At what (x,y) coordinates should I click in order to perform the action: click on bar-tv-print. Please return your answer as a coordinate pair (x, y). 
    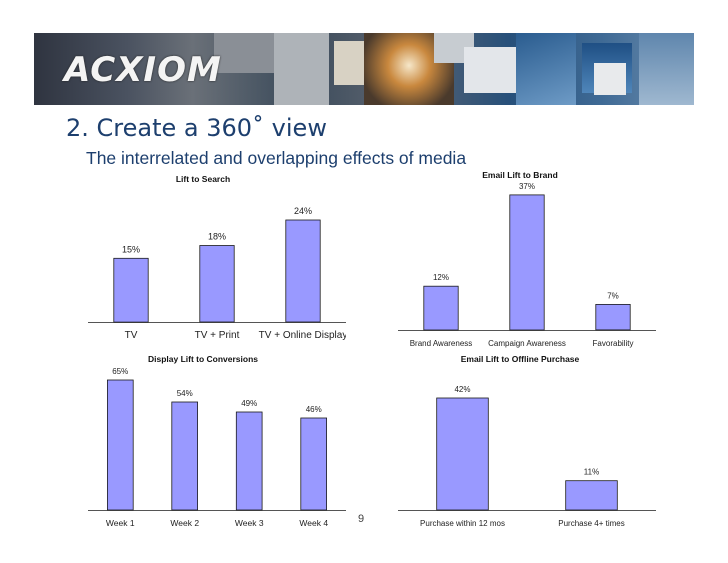
    Looking at the image, I should click on (217, 284).